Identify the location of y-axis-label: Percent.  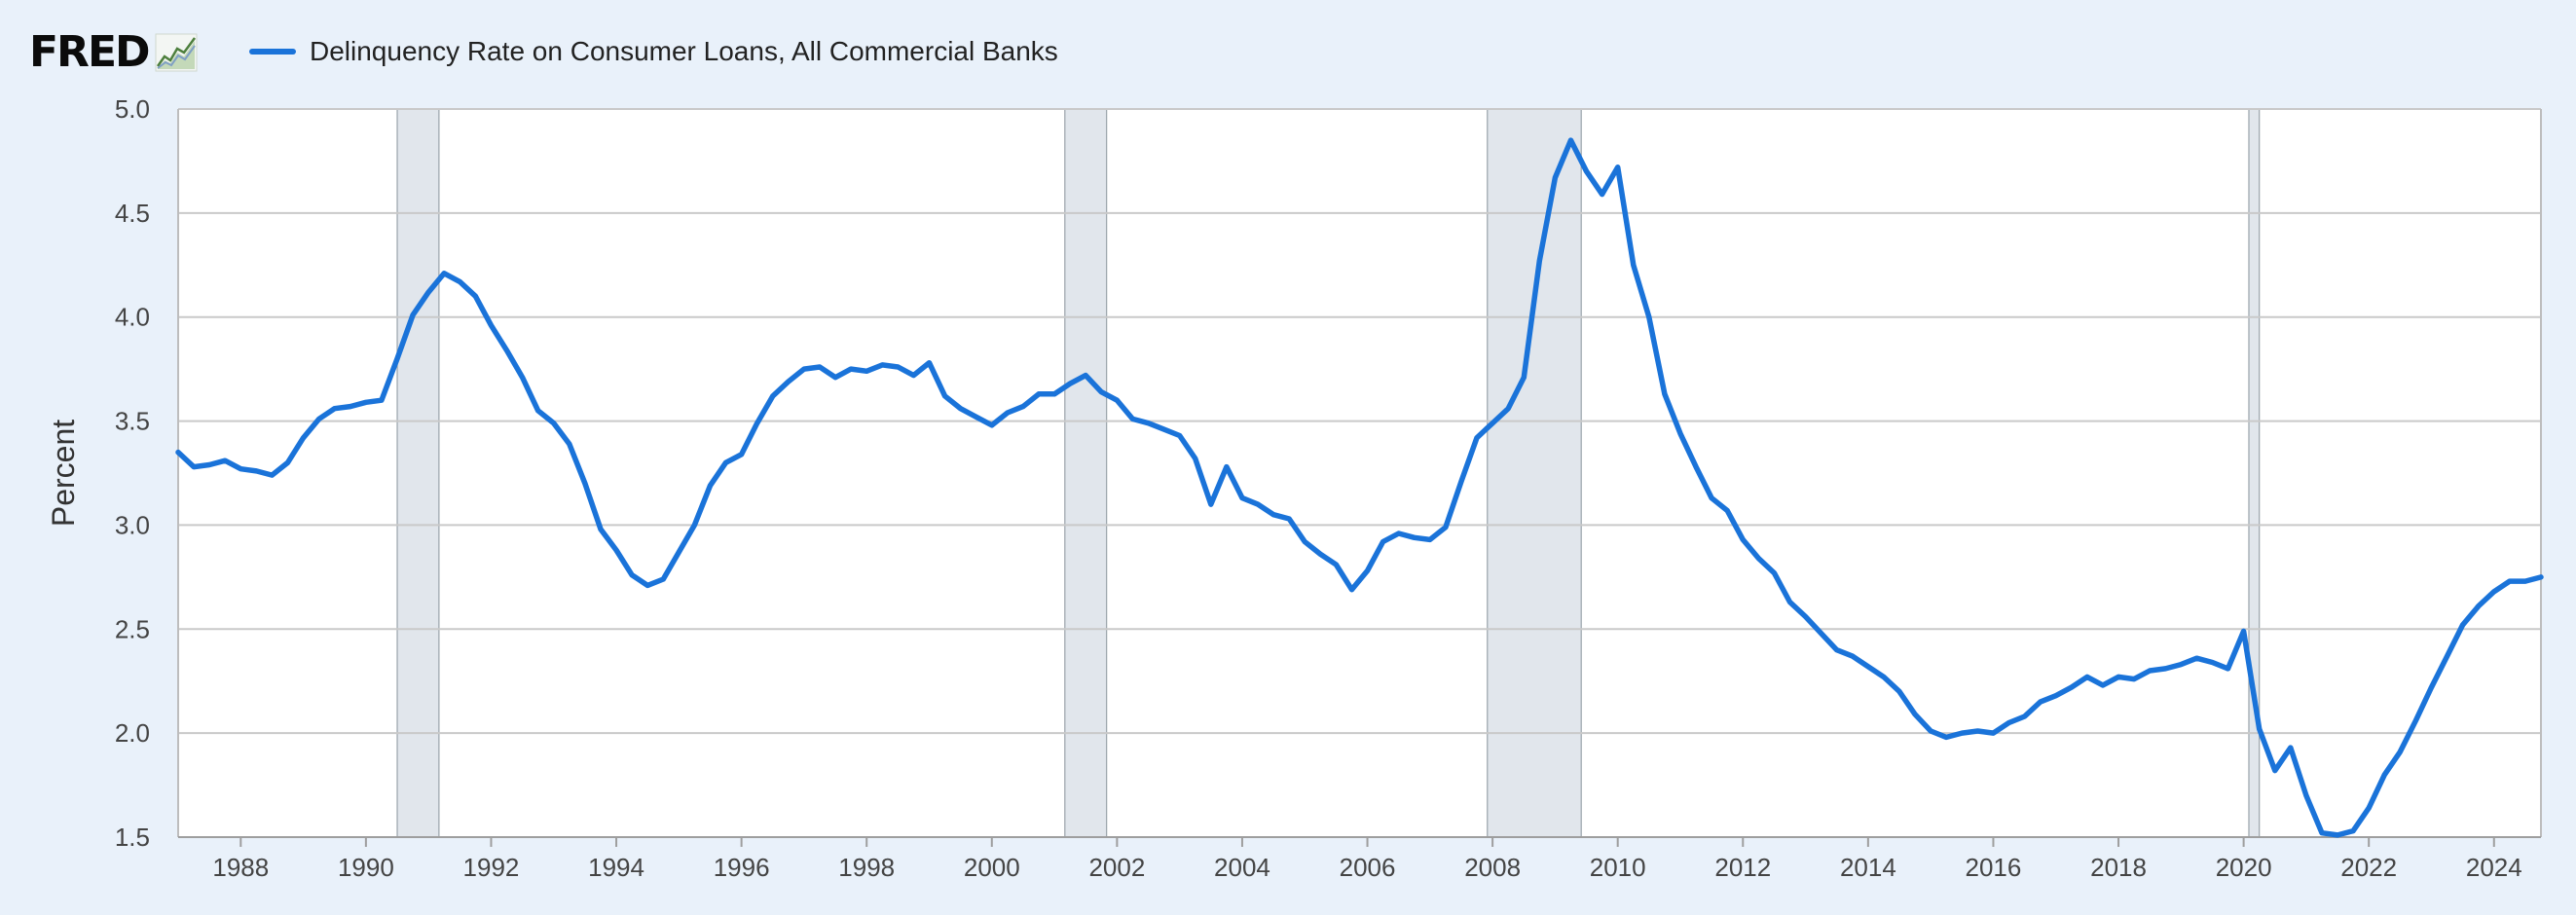
(63, 473).